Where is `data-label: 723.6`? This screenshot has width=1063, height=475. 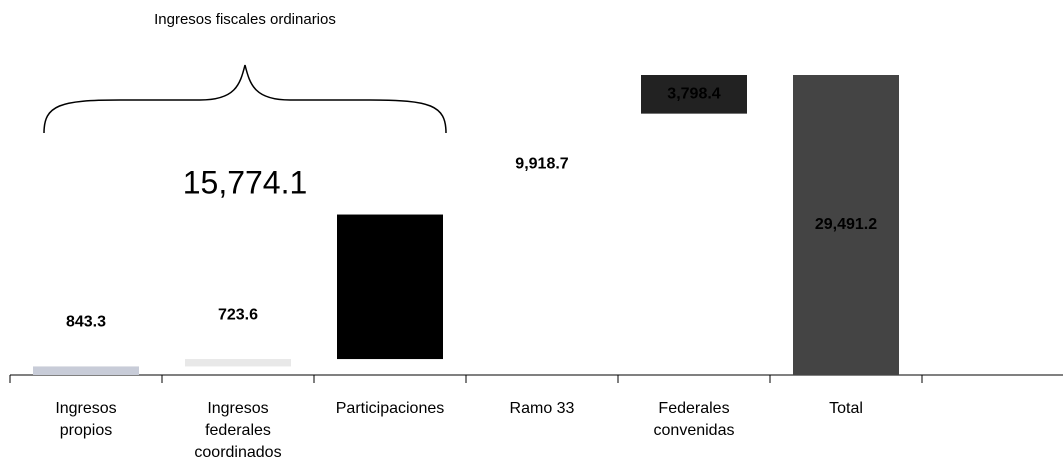 data-label: 723.6 is located at coordinates (238, 314).